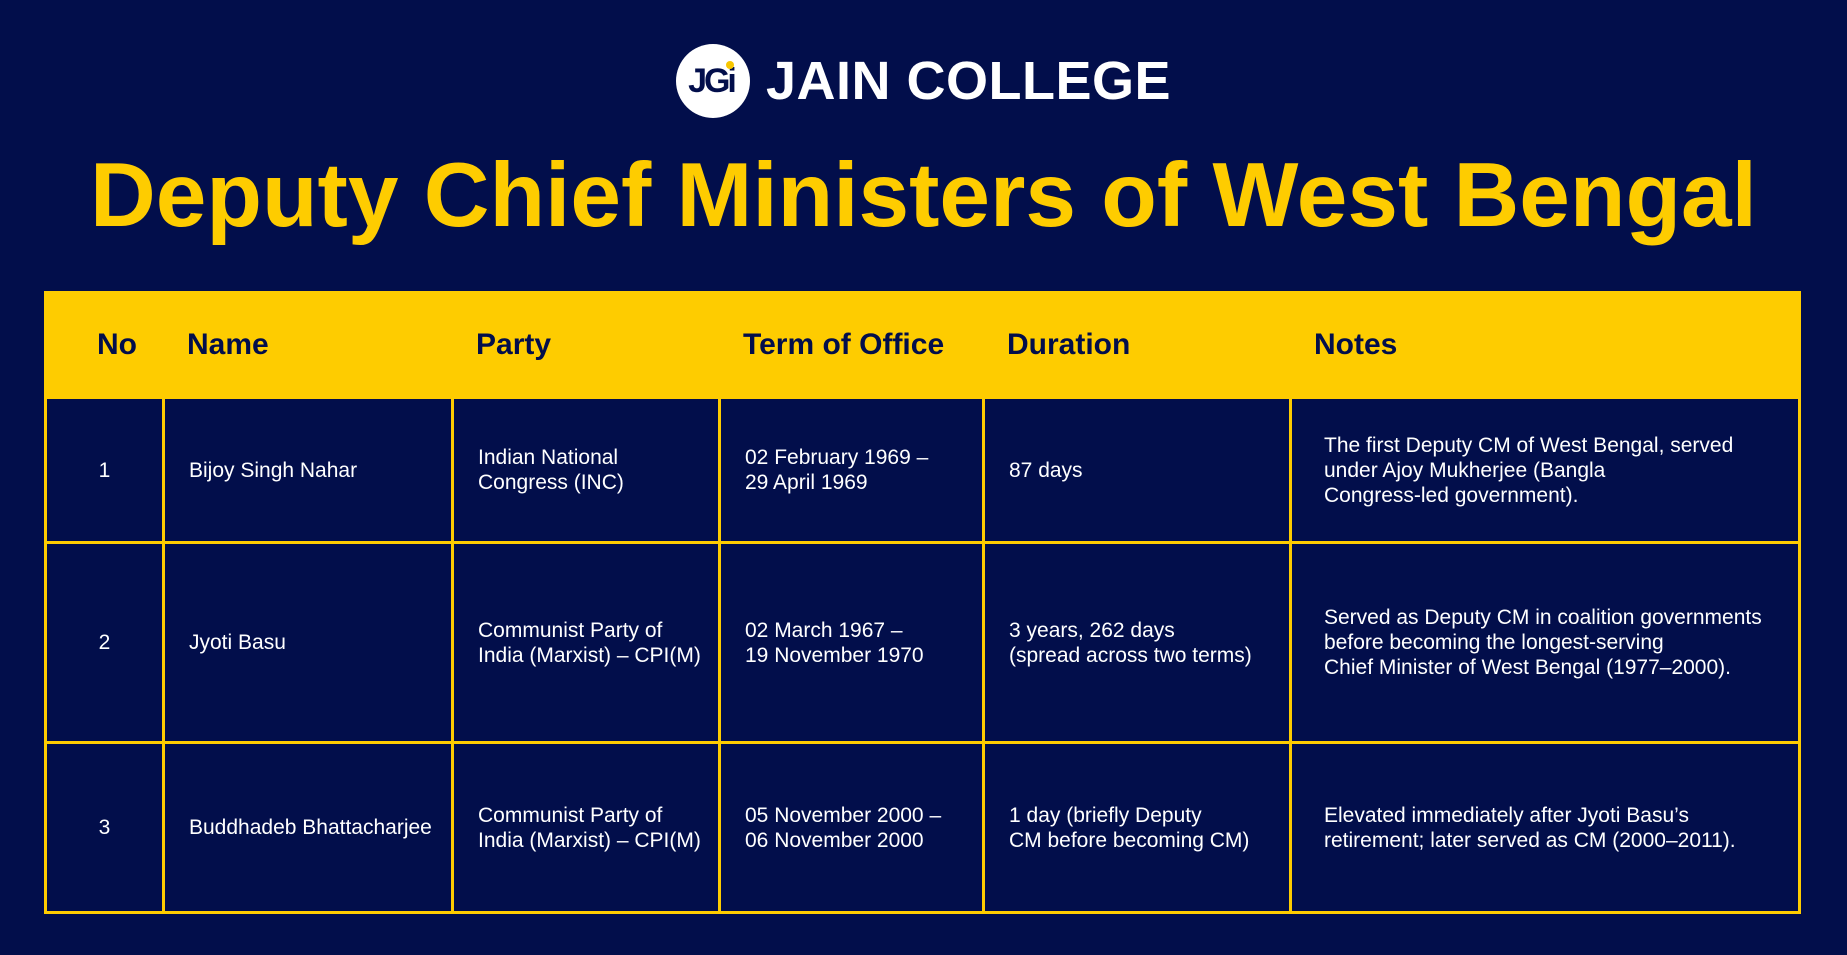 This screenshot has height=955, width=1847. Describe the element at coordinates (308, 827) in the screenshot. I see `cell-name: Buddhadeb Bhattacharjee` at that location.